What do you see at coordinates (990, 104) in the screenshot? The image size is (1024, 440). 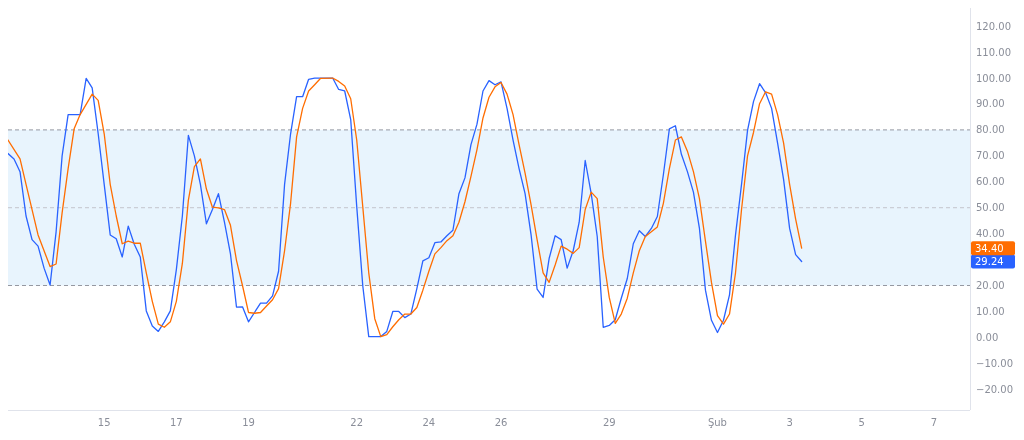 I see `y-tick-label: 90.00` at bounding box center [990, 104].